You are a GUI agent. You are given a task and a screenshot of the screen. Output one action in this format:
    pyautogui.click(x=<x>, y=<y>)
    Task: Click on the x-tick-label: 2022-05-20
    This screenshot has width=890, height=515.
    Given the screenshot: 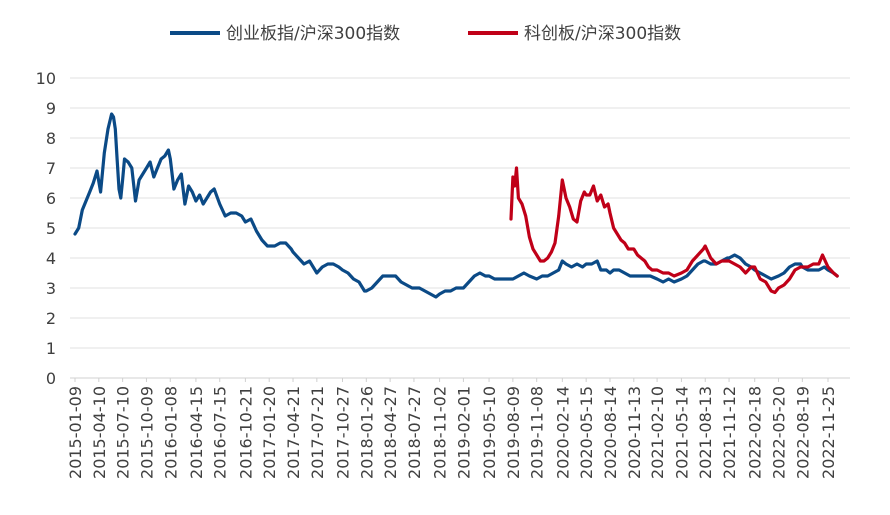 What is the action you would take?
    pyautogui.click(x=779, y=432)
    